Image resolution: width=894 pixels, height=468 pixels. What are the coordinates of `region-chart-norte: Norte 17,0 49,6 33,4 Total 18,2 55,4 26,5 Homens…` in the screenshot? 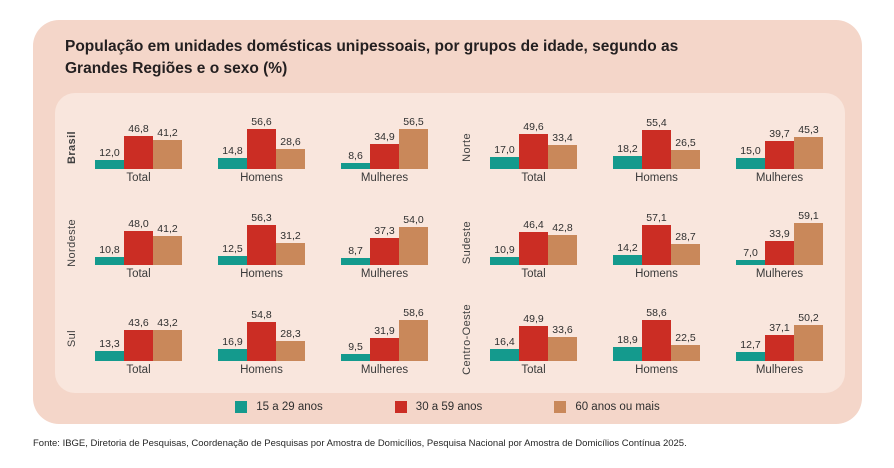 It's located at (646, 147).